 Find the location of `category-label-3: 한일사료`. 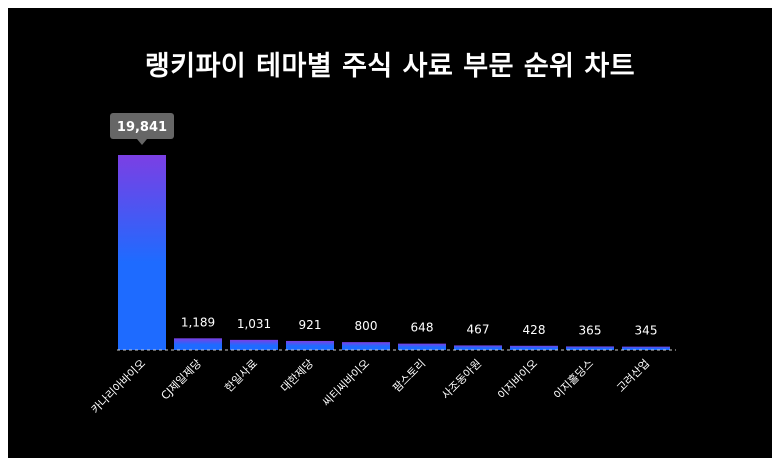

category-label-3: 한일사료 is located at coordinates (241, 375).